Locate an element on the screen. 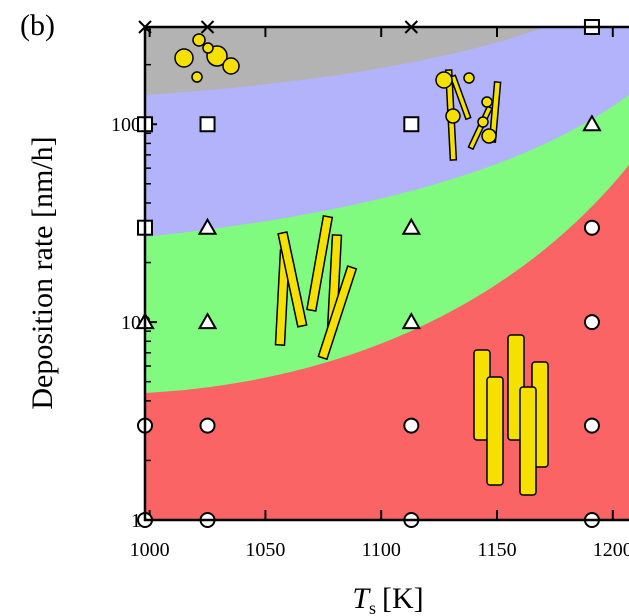 This screenshot has width=629, height=616. x-tick-label: 1150 is located at coordinates (496, 550).